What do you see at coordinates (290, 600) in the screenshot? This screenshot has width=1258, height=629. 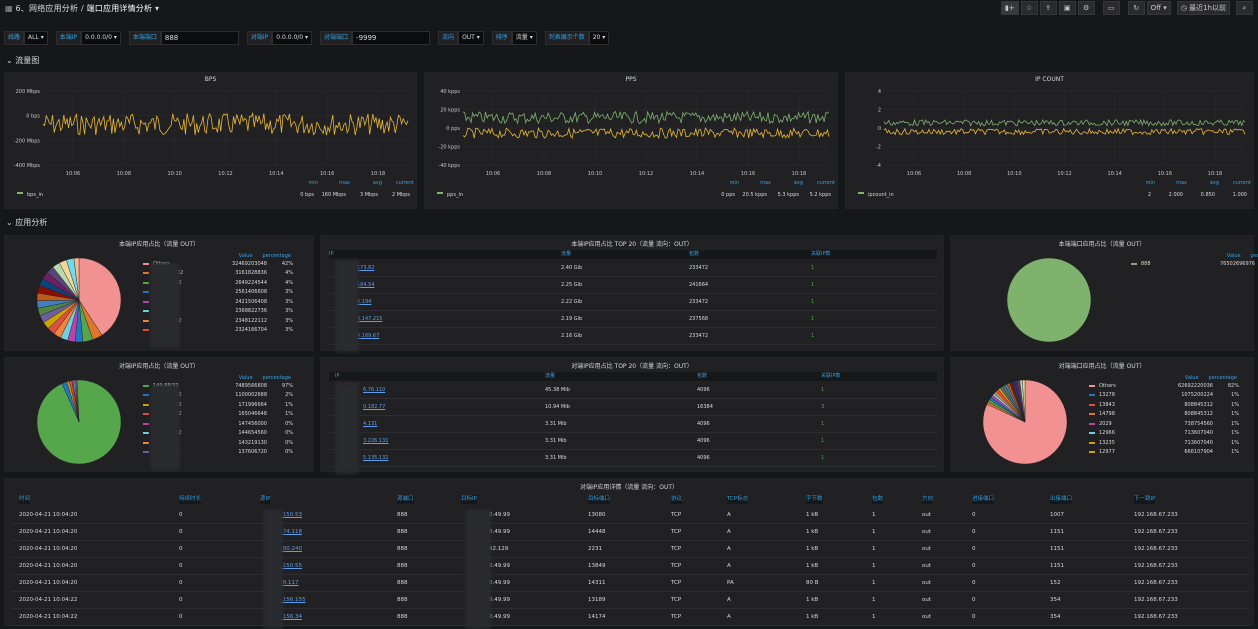 I see `source-ip-link: 04.156.155` at bounding box center [290, 600].